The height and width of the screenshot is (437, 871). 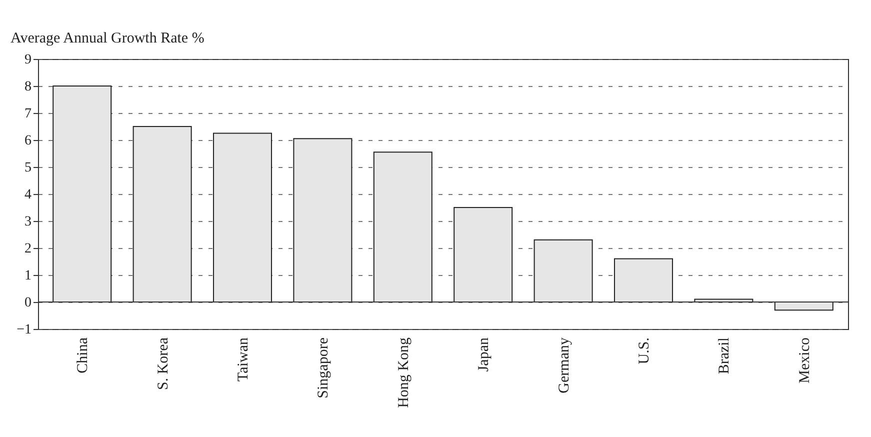 I want to click on y-tick-label: 9, so click(x=28, y=60).